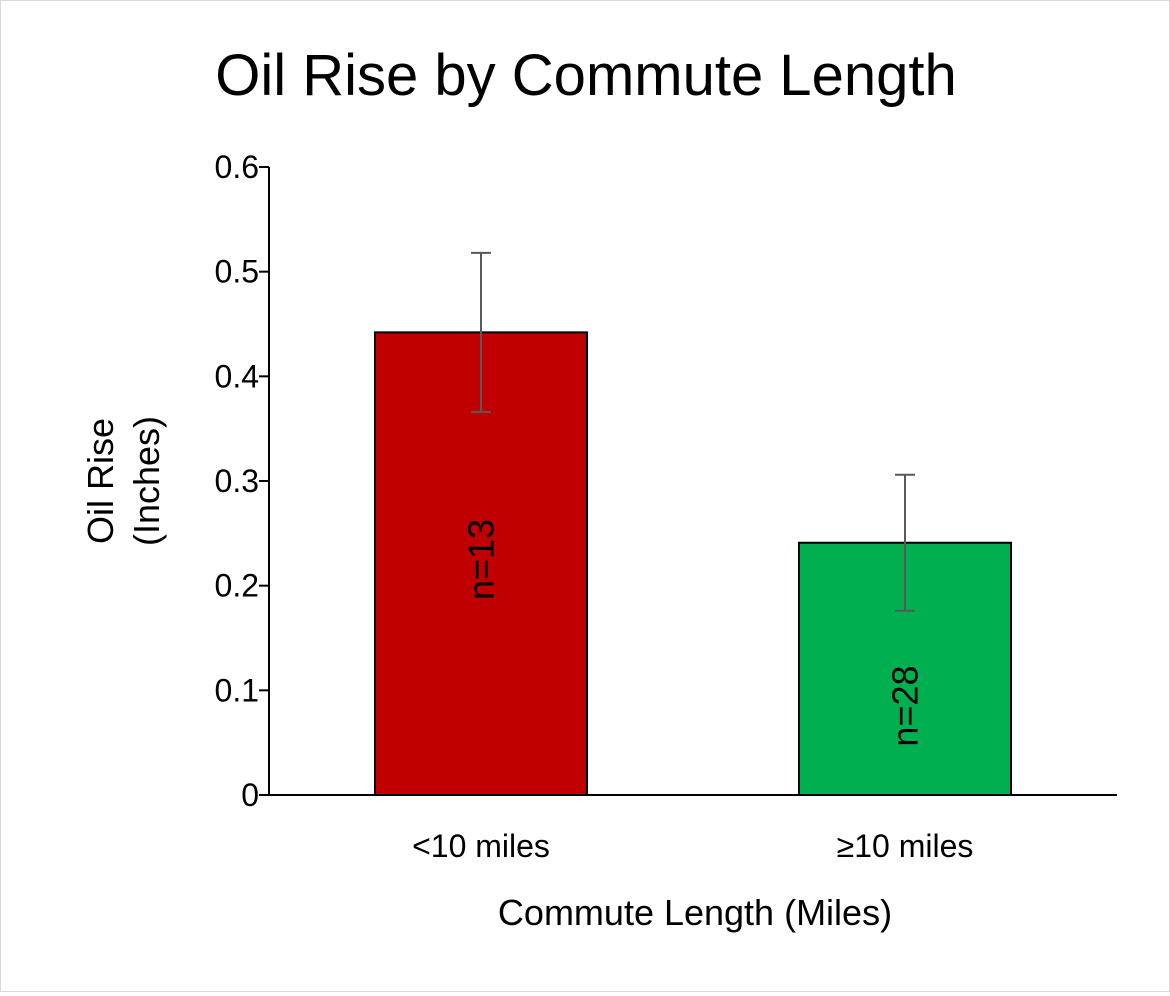 The height and width of the screenshot is (996, 1170). Describe the element at coordinates (146, 481) in the screenshot. I see `y-axis-title-line-2: (Inches)` at that location.